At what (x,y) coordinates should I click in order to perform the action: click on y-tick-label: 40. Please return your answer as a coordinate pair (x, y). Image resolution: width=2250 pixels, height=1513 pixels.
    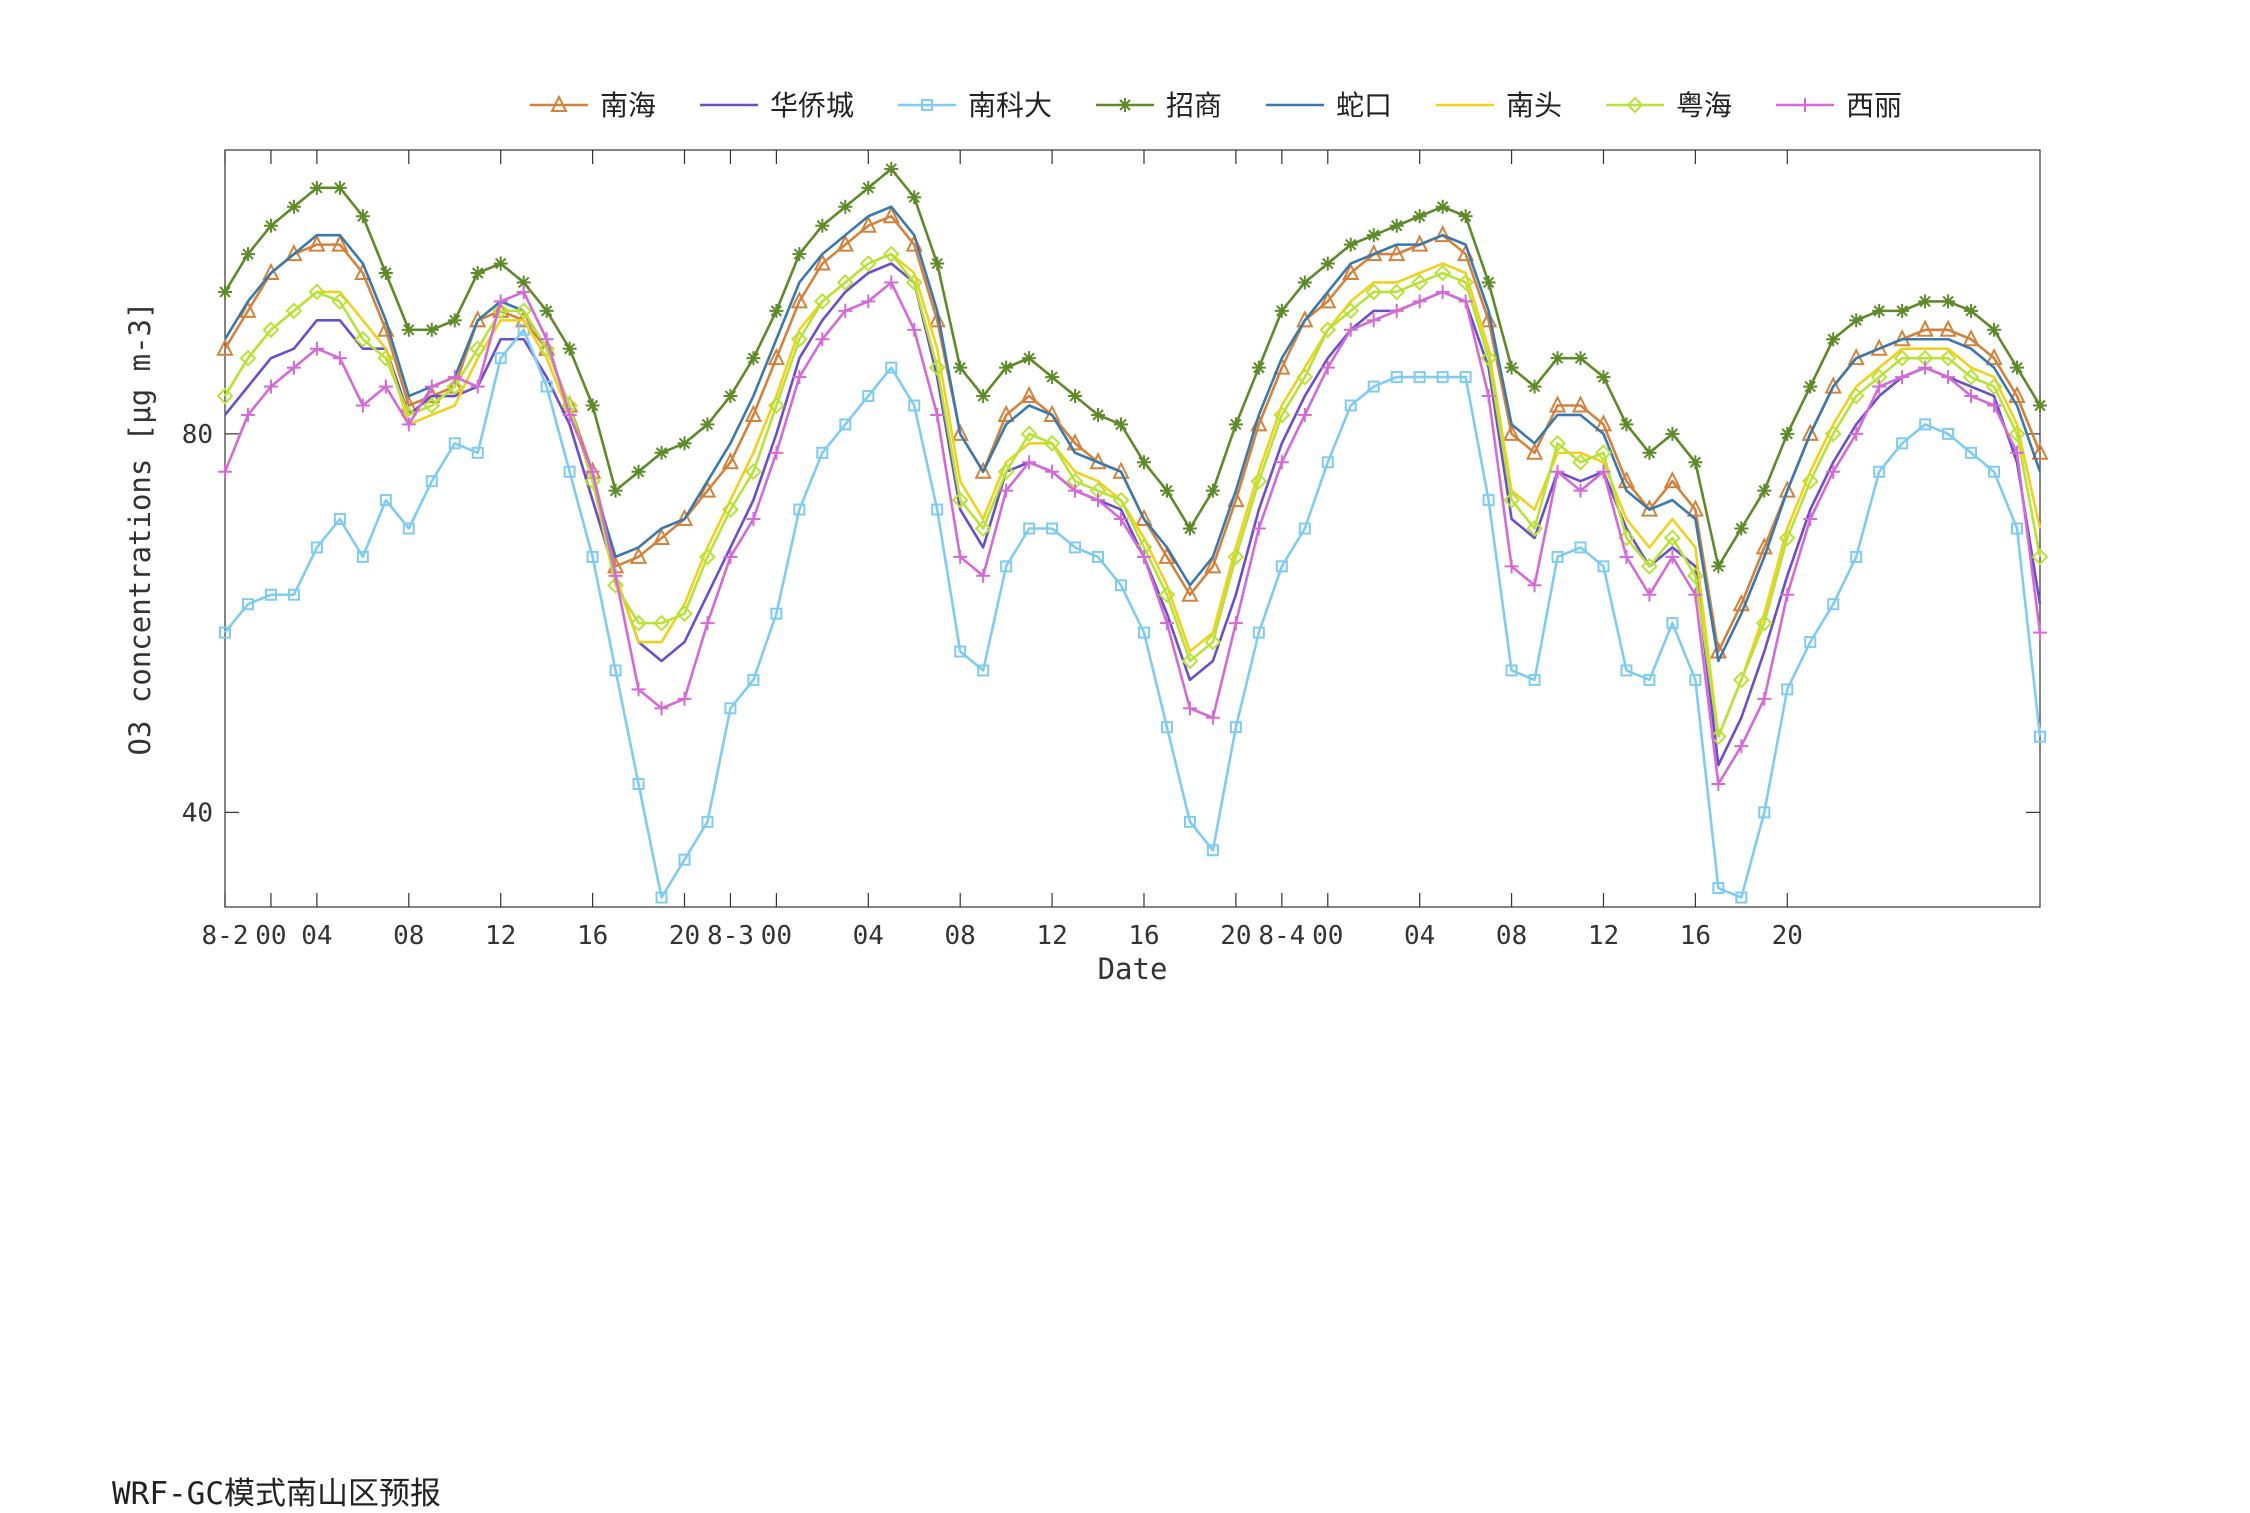
    Looking at the image, I should click on (197, 813).